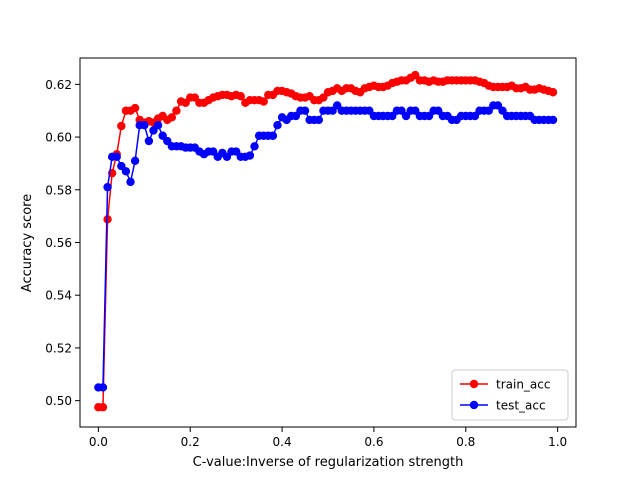 The width and height of the screenshot is (640, 480). What do you see at coordinates (474, 384) in the screenshot?
I see `legend-marker-train_acc` at bounding box center [474, 384].